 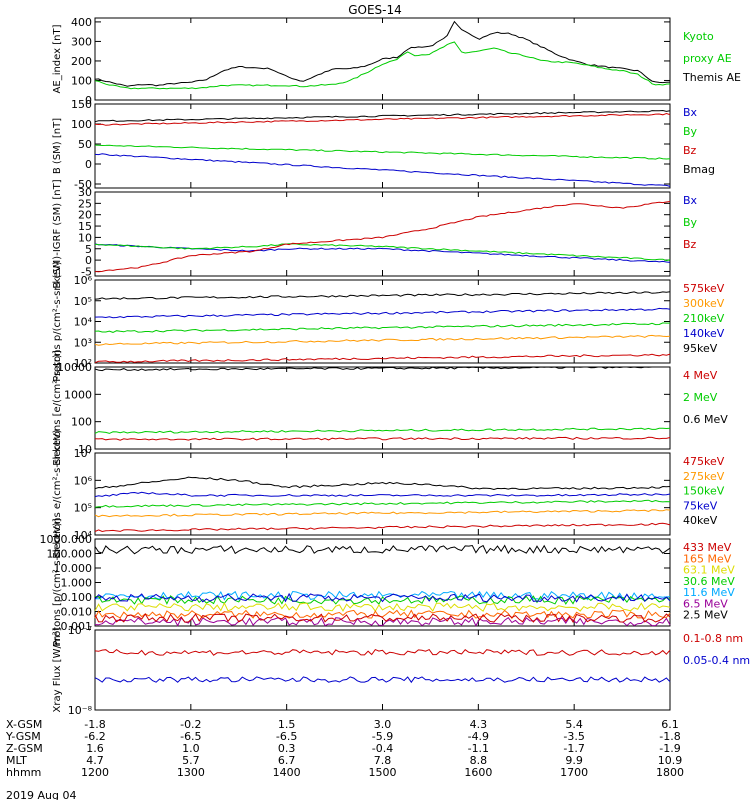 What do you see at coordinates (704, 461) in the screenshot?
I see `legend-entry: 475keV` at bounding box center [704, 461].